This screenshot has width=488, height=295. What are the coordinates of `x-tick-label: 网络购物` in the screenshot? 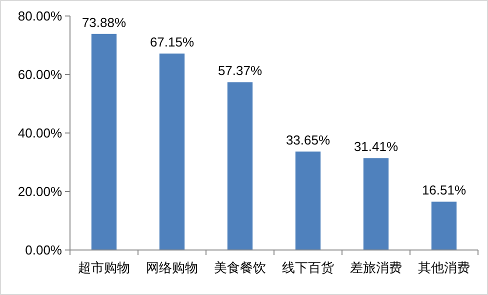 It's located at (172, 267).